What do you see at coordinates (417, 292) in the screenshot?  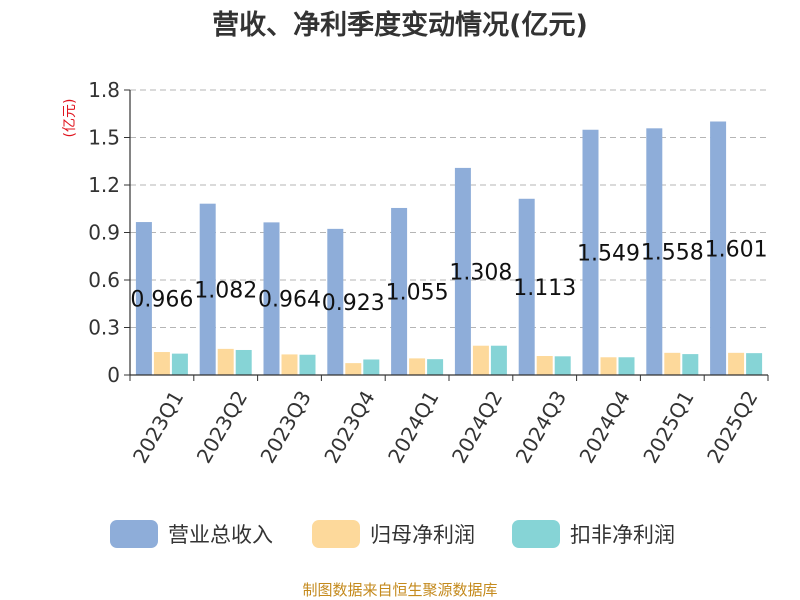 I see `data-label-2024Q1: 1.055` at bounding box center [417, 292].